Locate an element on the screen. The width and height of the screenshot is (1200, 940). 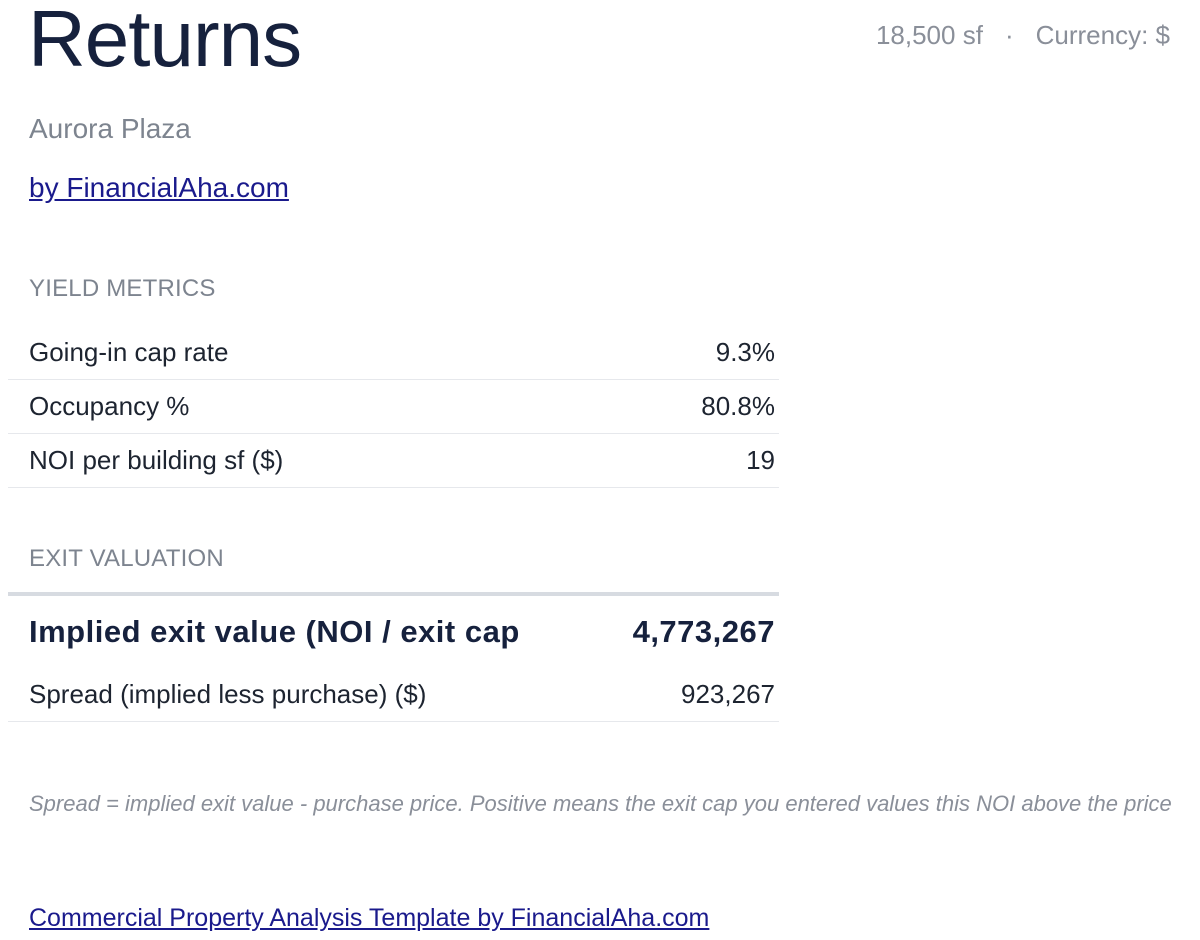
metric-value: 19 is located at coordinates (760, 460).